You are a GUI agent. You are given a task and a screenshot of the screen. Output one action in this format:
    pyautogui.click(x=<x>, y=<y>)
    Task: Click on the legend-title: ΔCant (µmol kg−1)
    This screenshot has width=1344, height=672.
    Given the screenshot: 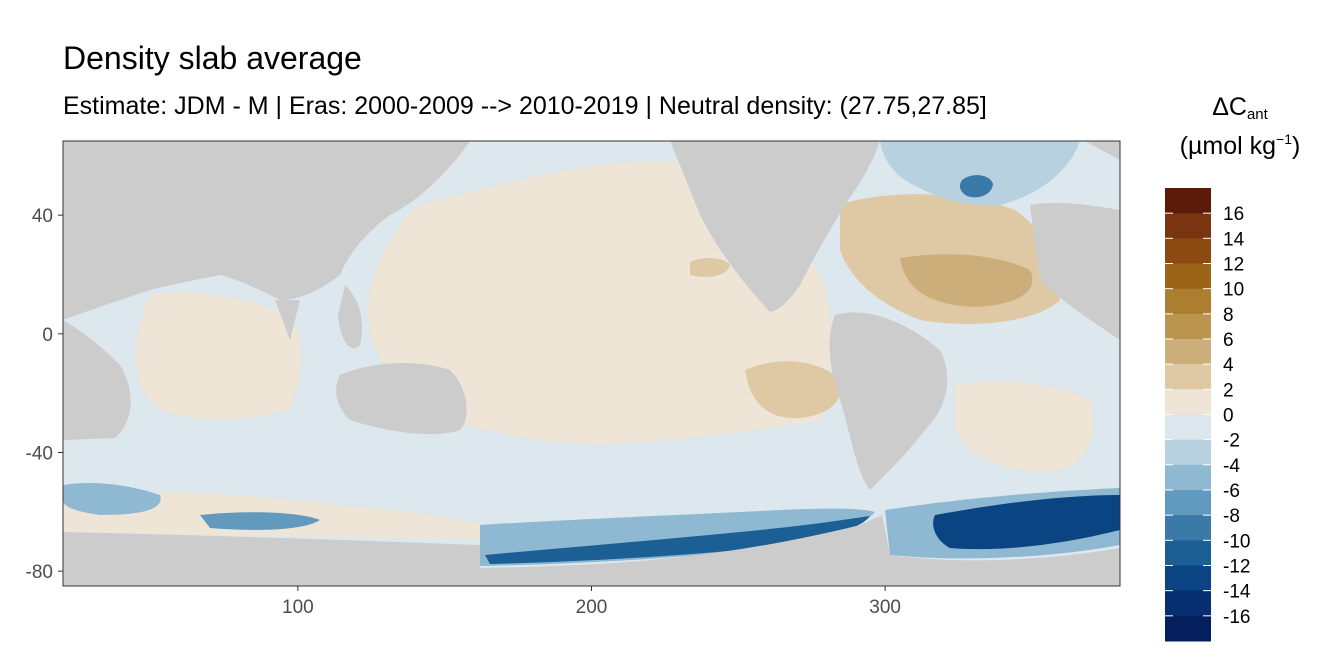 What is the action you would take?
    pyautogui.click(x=1240, y=127)
    